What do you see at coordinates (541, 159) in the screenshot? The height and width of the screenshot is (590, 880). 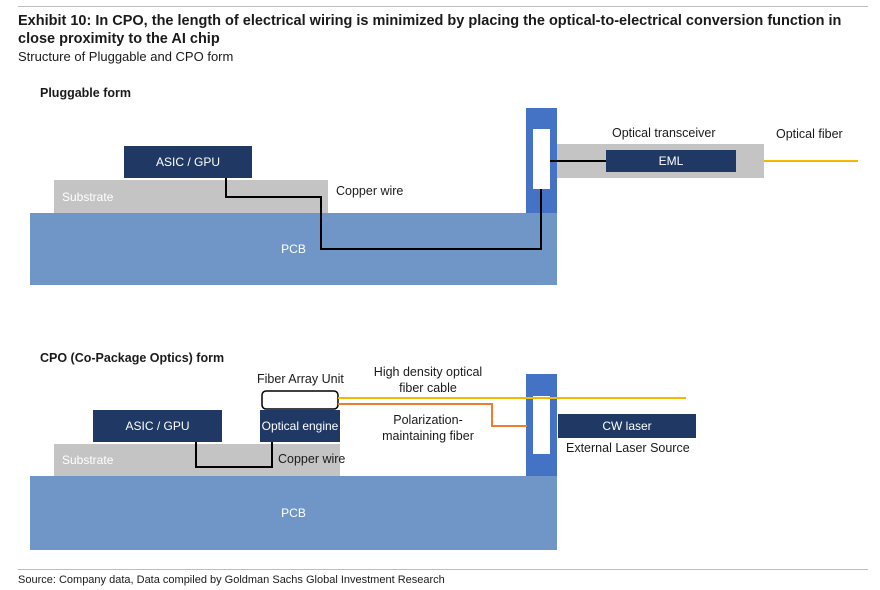 I see `pluggable-cage-window` at bounding box center [541, 159].